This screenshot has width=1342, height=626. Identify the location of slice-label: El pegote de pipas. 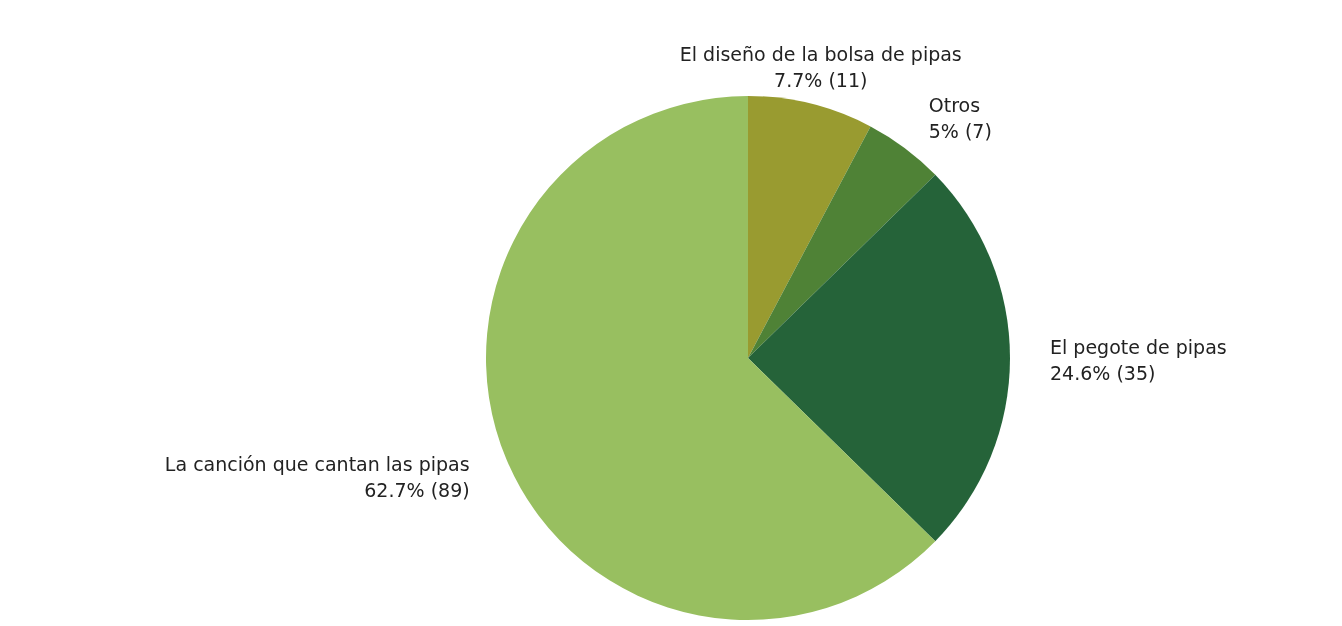
(1138, 347).